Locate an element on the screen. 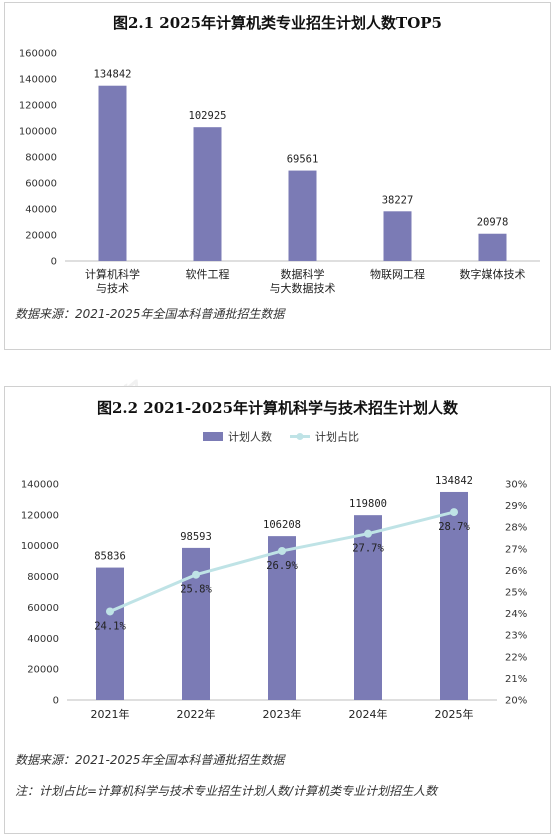 This screenshot has width=555, height=836. y2-tick-label: 21% is located at coordinates (516, 679).